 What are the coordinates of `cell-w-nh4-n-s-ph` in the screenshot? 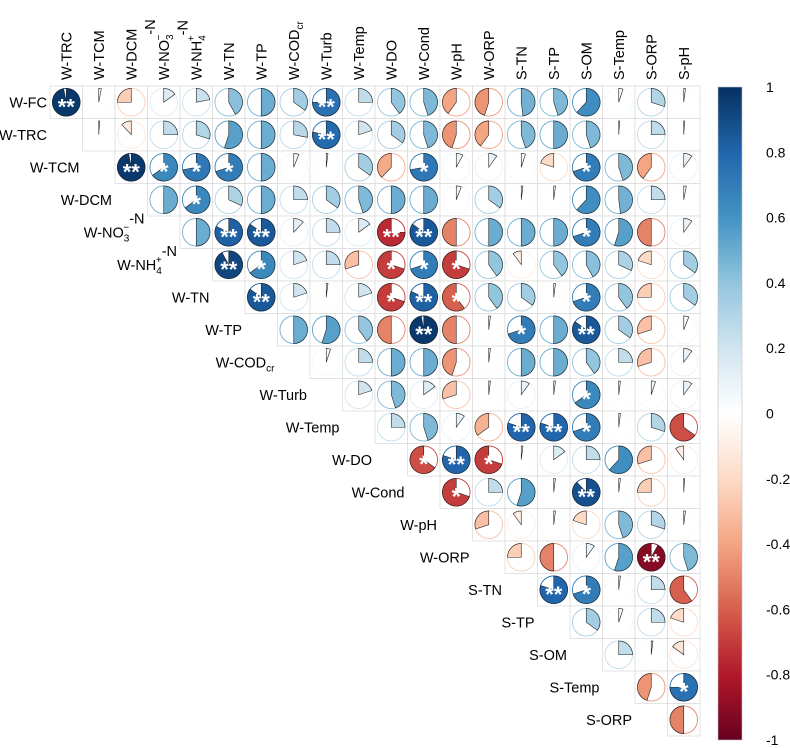 It's located at (684, 265).